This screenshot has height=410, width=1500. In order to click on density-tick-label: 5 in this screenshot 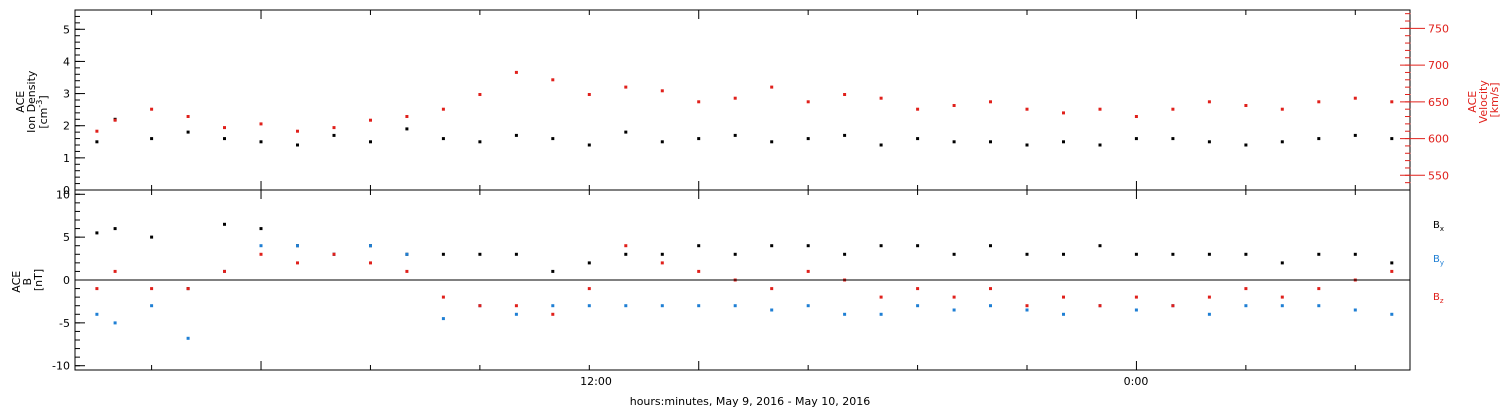, I will do `click(66, 29)`.